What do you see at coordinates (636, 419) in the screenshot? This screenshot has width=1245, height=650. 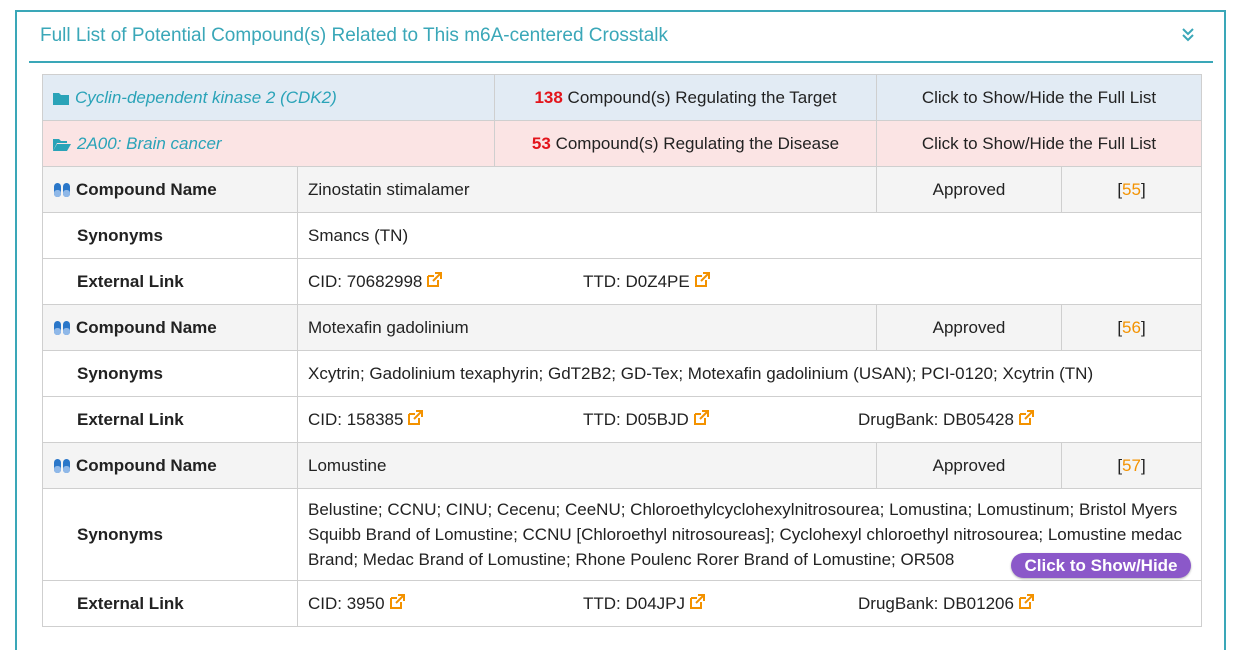 I see `ttd-text: TTD: D05BJD` at bounding box center [636, 419].